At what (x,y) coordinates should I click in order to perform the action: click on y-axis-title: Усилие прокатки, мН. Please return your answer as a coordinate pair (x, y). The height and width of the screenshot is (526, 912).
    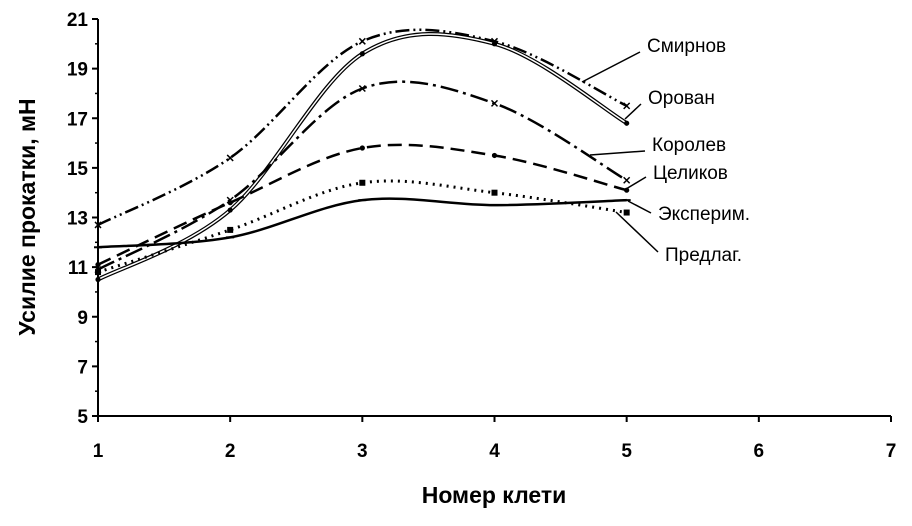
    Looking at the image, I should click on (27, 216).